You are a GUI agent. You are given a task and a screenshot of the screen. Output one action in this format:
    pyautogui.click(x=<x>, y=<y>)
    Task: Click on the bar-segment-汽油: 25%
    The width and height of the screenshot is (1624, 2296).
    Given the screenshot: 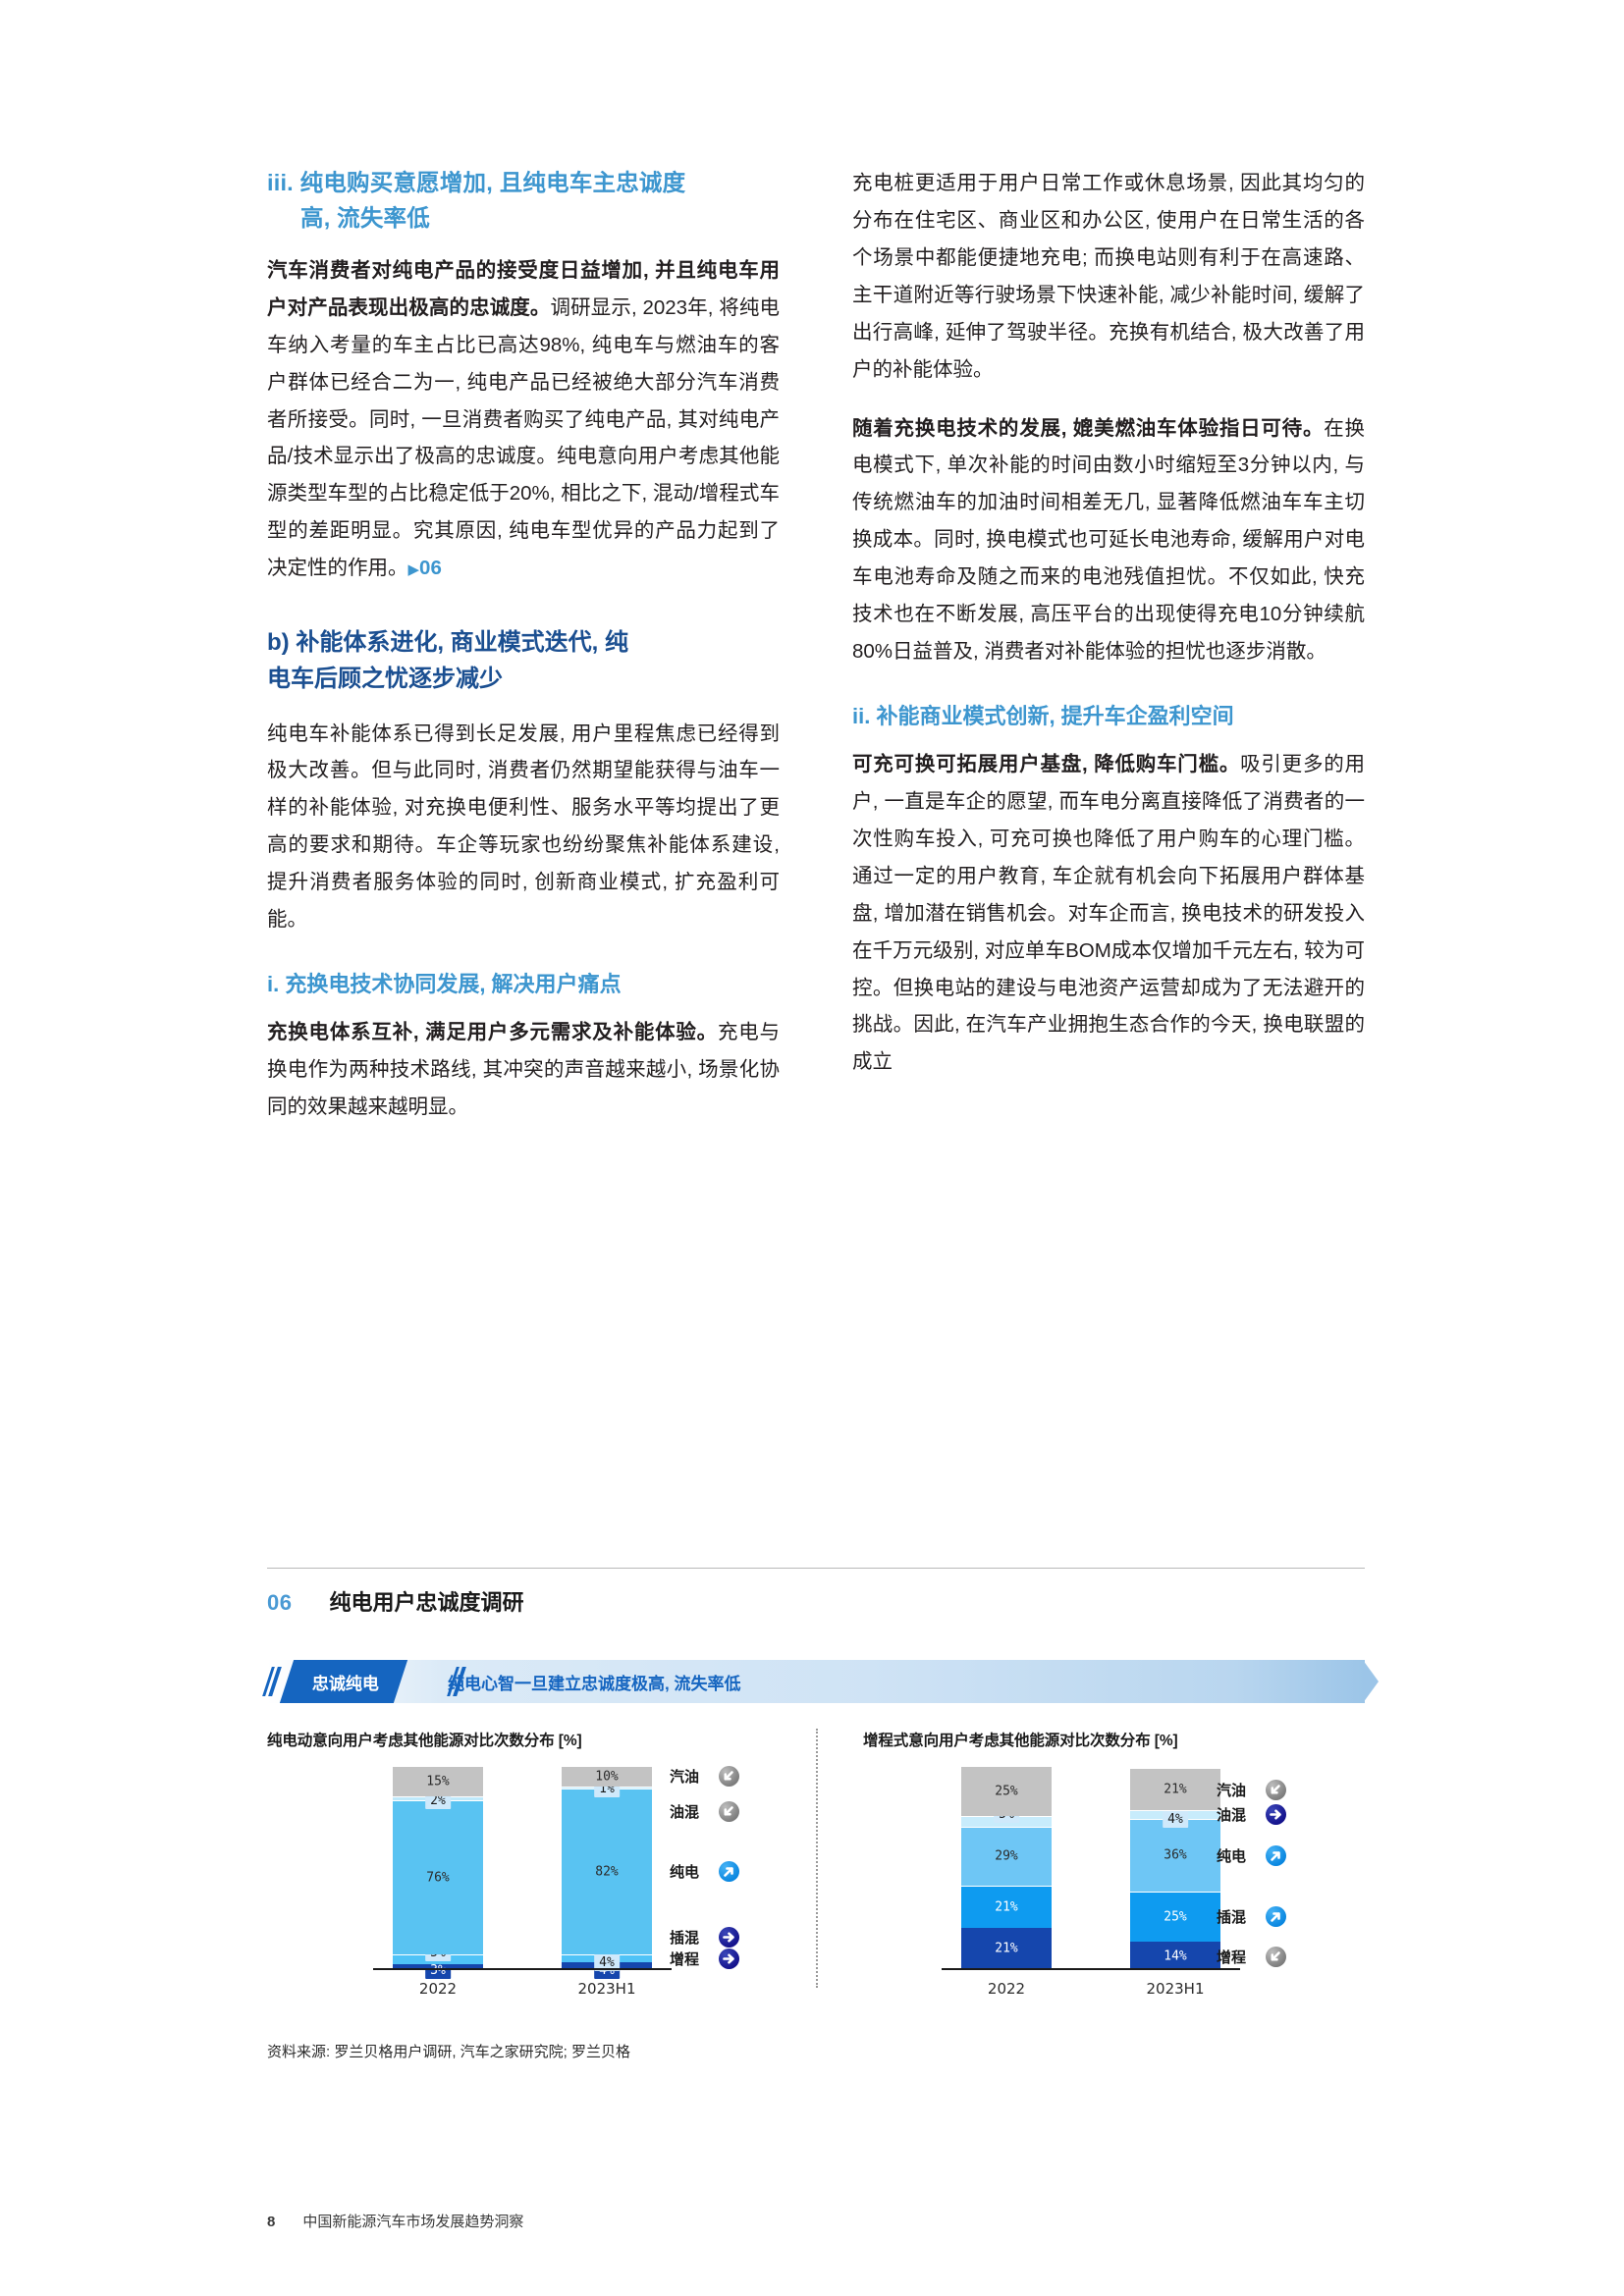 What is the action you would take?
    pyautogui.click(x=1006, y=1791)
    